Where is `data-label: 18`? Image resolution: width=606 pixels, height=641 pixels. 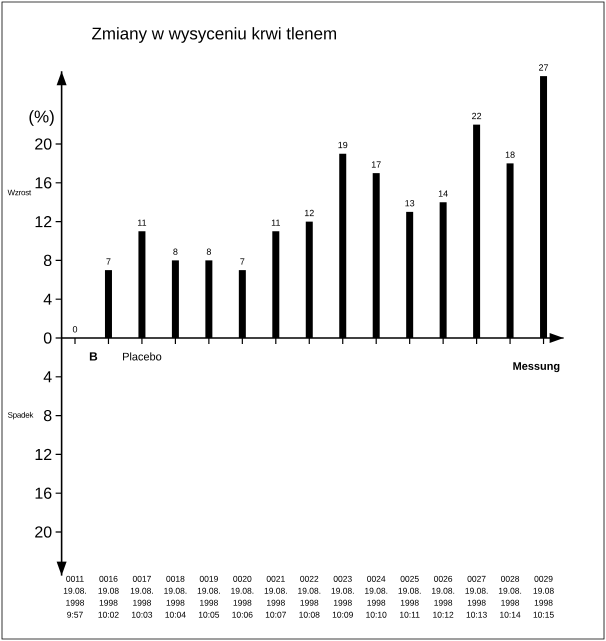
data-label: 18 is located at coordinates (510, 155).